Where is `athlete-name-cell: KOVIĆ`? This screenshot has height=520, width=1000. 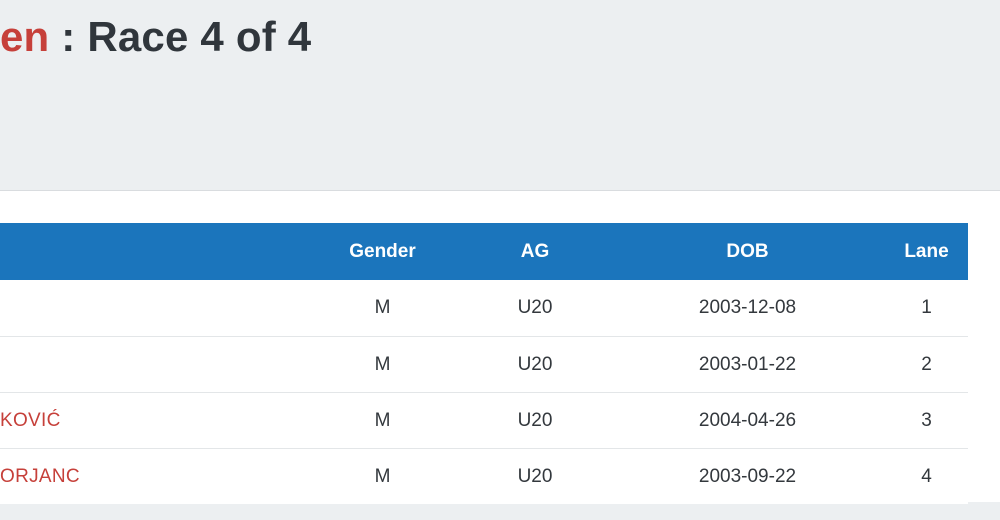
athlete-name-cell: KOVIĆ is located at coordinates (152, 420).